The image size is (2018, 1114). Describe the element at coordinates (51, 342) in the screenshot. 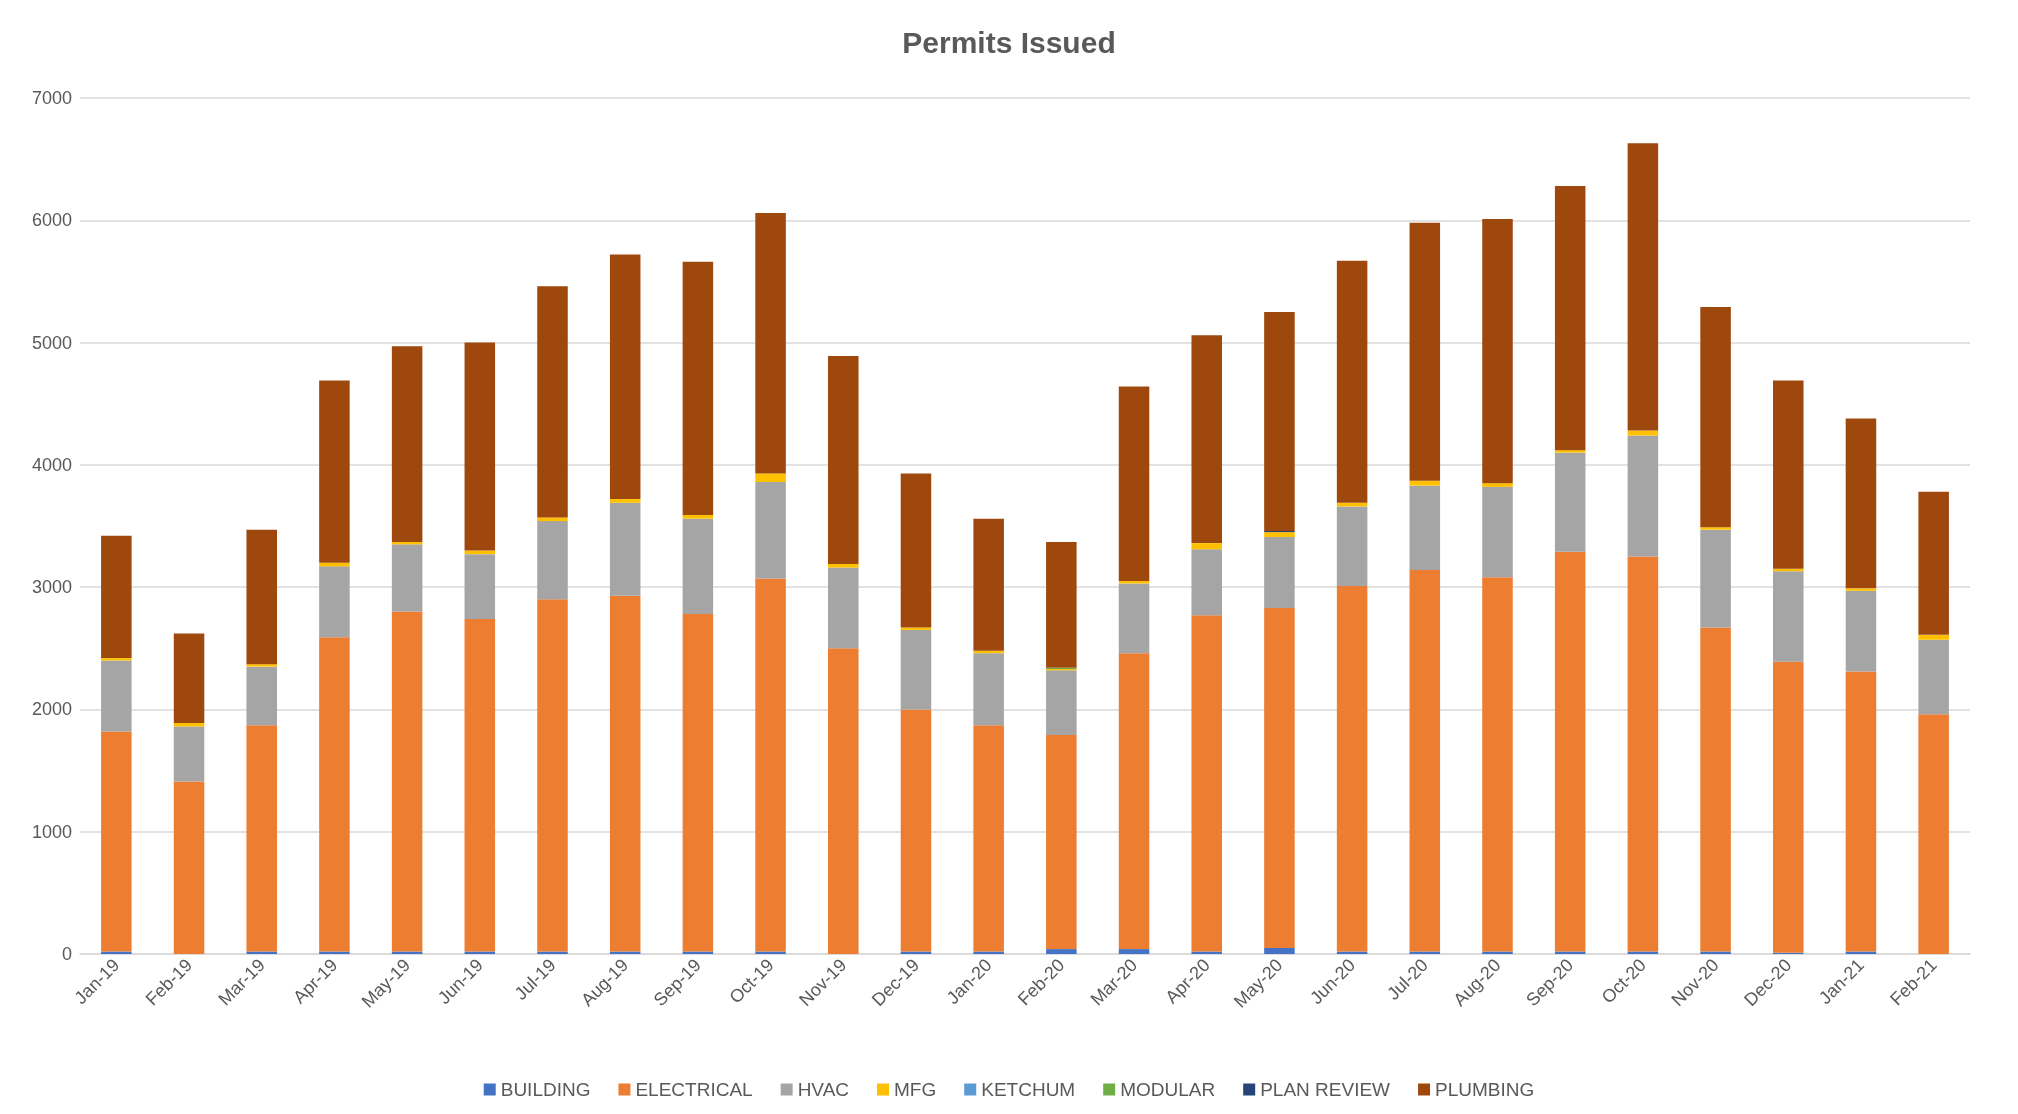

I see `y-tick-label: 5000` at that location.